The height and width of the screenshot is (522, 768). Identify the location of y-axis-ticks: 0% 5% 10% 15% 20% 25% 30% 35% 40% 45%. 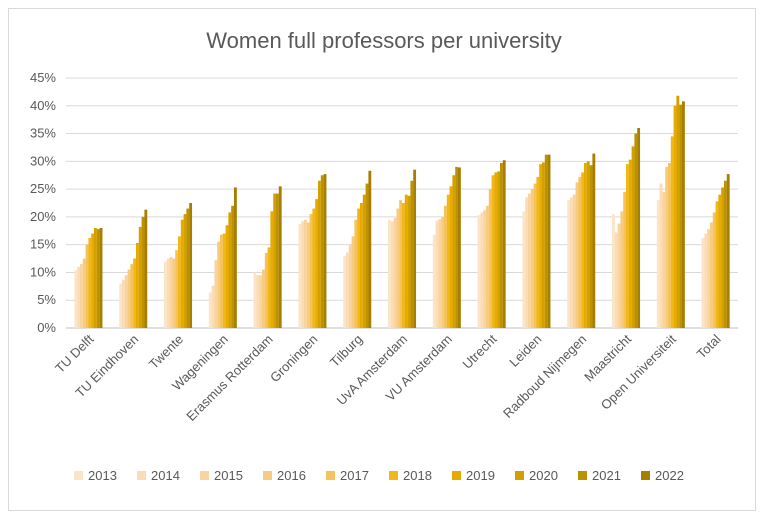
(43, 202).